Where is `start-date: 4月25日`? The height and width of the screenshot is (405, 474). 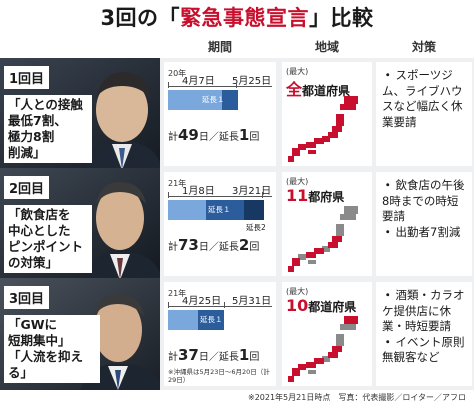
start-date: 4月25日 is located at coordinates (202, 301).